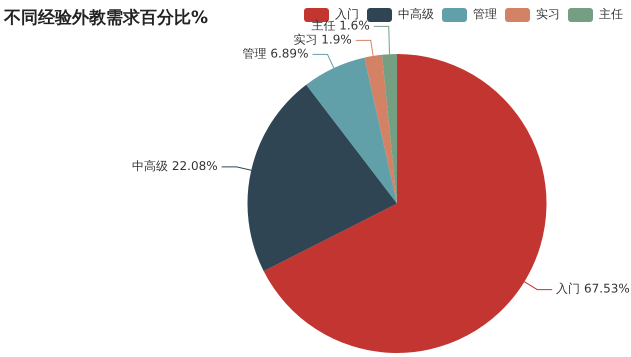  I want to click on data-label: 管理 6.89%, so click(275, 53).